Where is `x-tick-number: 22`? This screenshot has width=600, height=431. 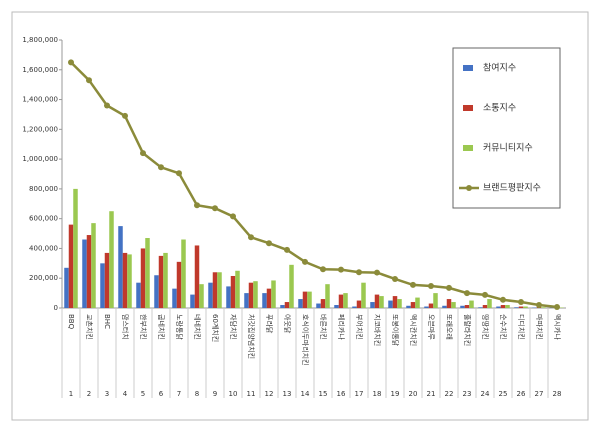
x-tick-number: 22 is located at coordinates (449, 394).